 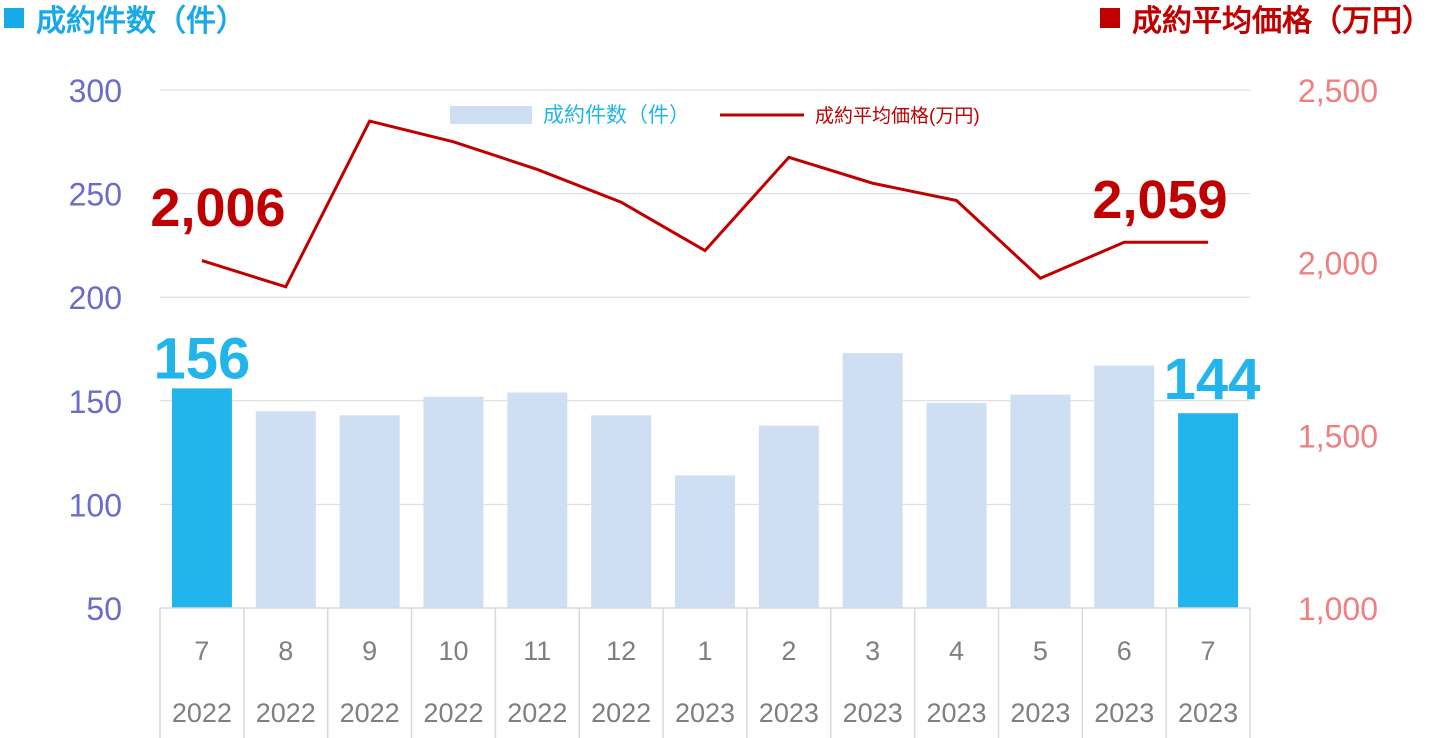 I want to click on right-axis-tick-label: 2,000, so click(x=1338, y=264).